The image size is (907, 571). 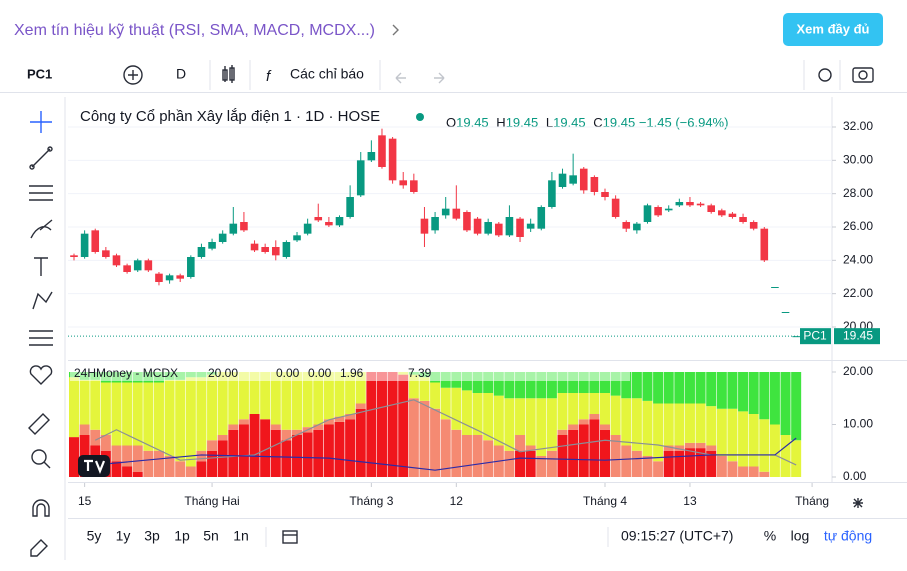 I want to click on auto-toggle: tự động, so click(x=848, y=536).